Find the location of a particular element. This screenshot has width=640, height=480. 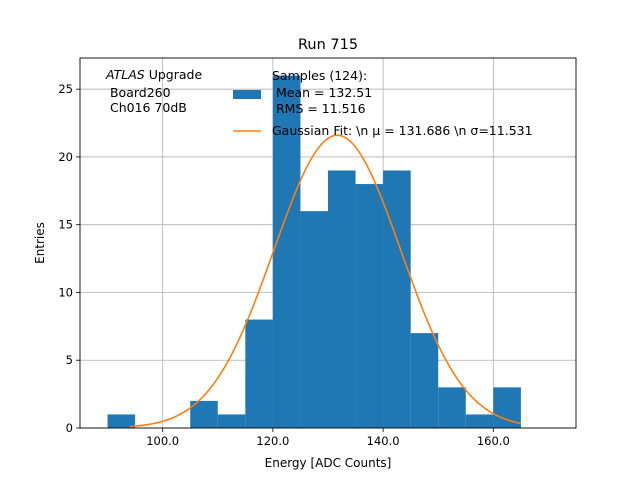

x-tick-label: 120.0 is located at coordinates (272, 441).